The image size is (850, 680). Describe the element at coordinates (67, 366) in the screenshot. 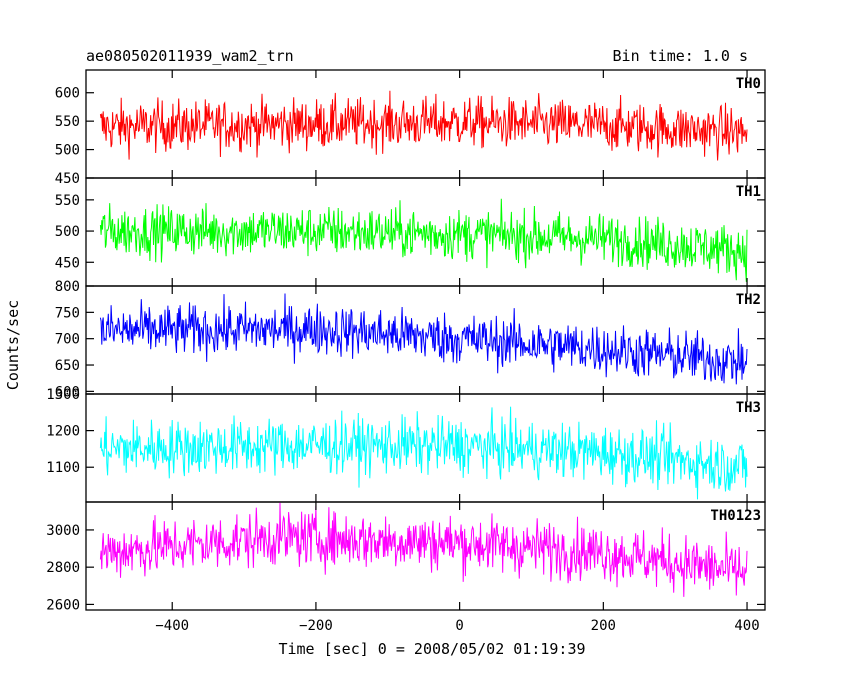

I see `y-tick-label: 650` at that location.